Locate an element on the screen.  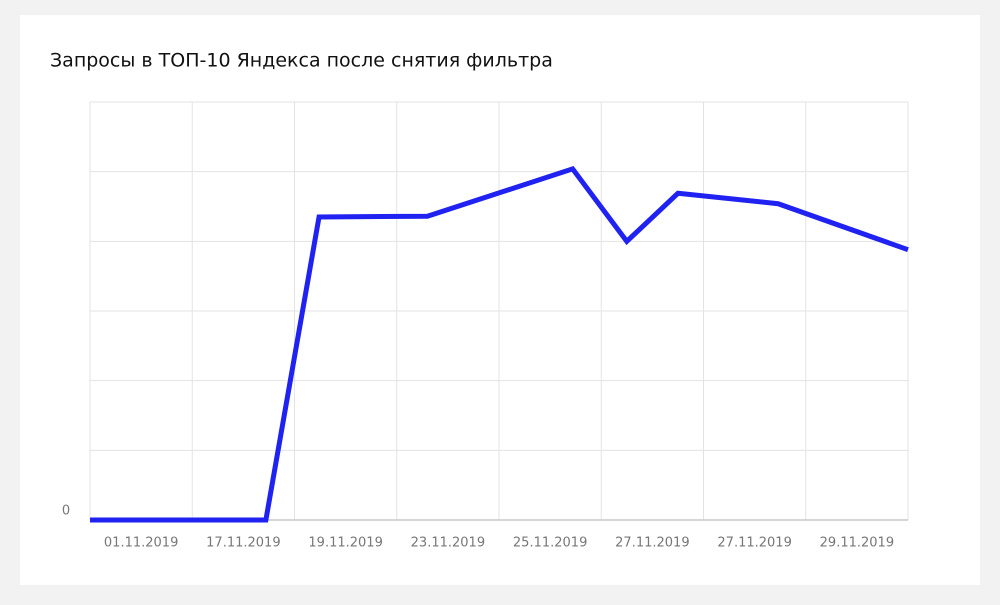
y-tick-label: 0 is located at coordinates (66, 511).